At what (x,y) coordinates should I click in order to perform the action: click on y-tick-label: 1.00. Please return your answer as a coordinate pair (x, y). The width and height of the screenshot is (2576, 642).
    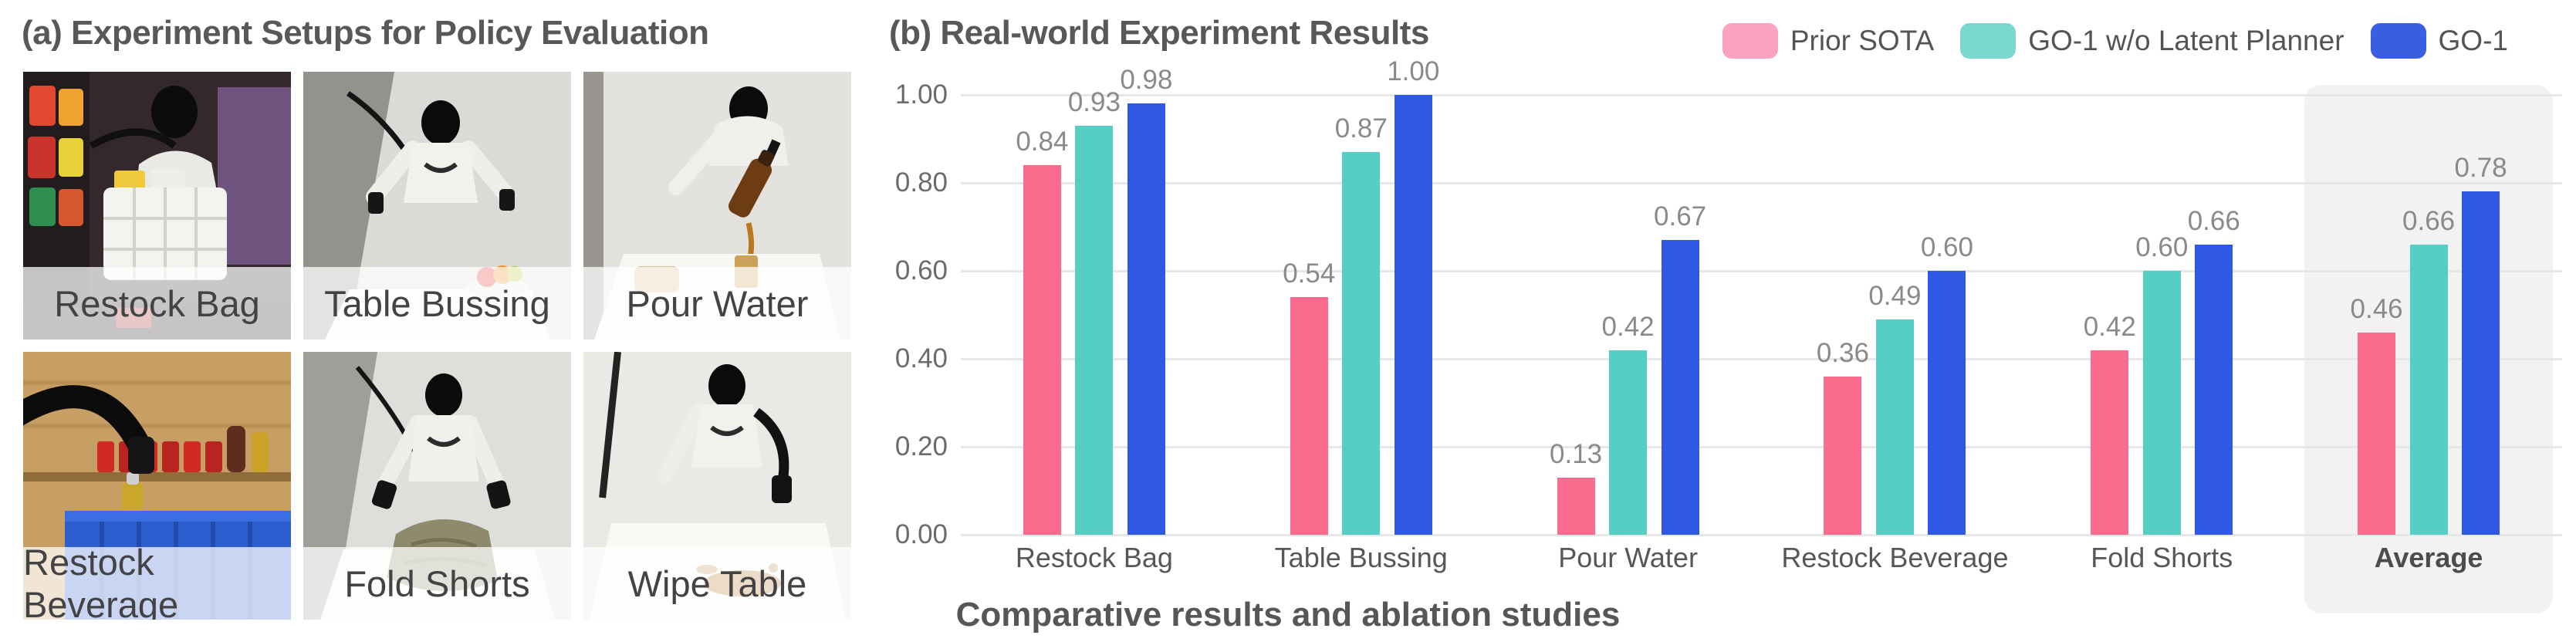
    Looking at the image, I should click on (921, 94).